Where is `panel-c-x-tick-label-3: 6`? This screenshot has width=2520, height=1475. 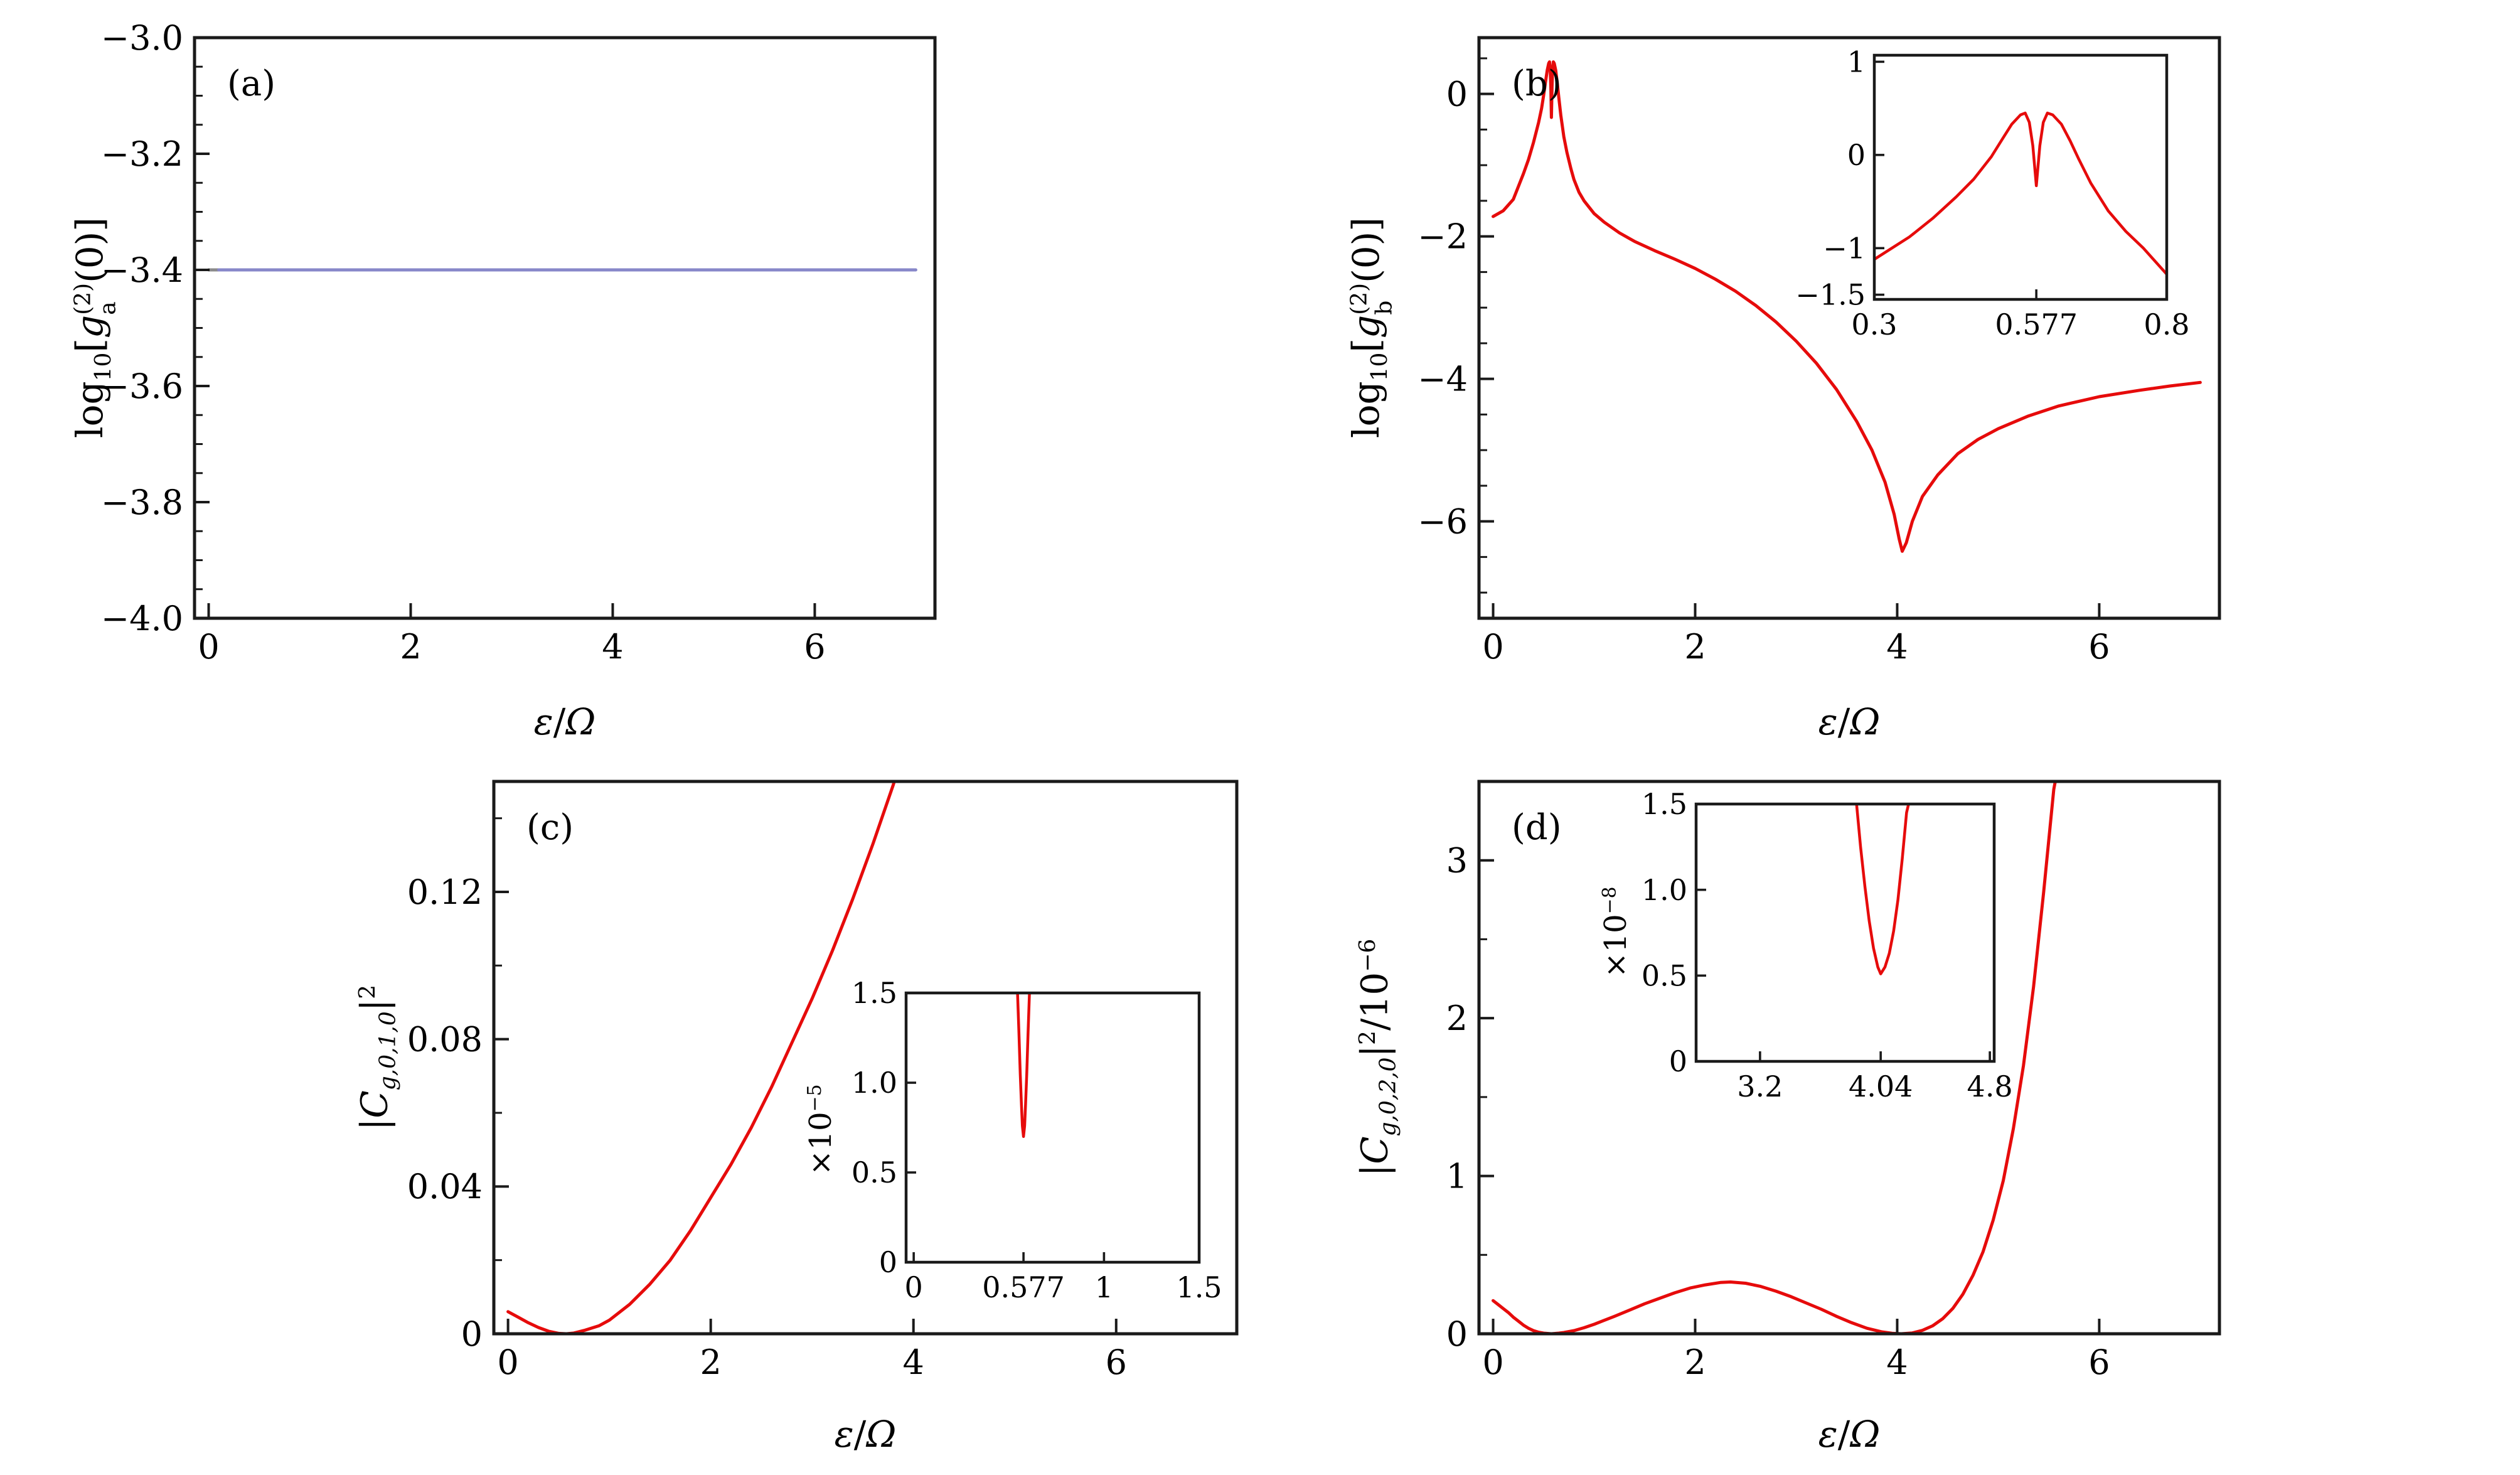
panel-c-x-tick-label-3: 6 is located at coordinates (1116, 1362).